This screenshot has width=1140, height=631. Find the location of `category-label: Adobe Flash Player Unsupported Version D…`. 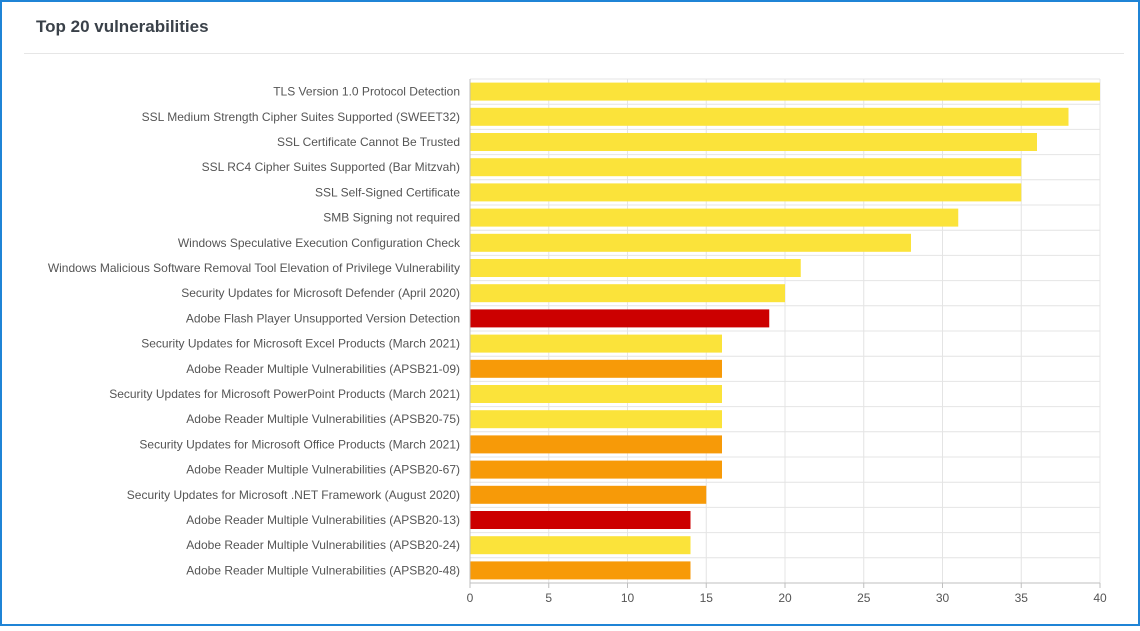

category-label: Adobe Flash Player Unsupported Version D… is located at coordinates (323, 318).